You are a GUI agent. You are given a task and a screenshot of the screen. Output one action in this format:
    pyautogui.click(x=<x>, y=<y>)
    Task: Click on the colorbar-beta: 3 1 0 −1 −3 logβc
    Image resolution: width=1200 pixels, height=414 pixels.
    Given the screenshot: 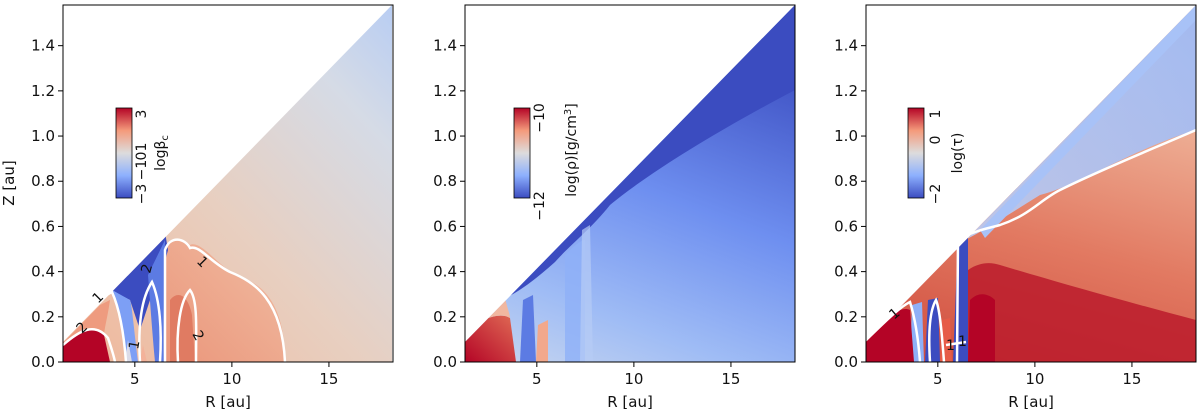 What is the action you would take?
    pyautogui.click(x=143, y=156)
    